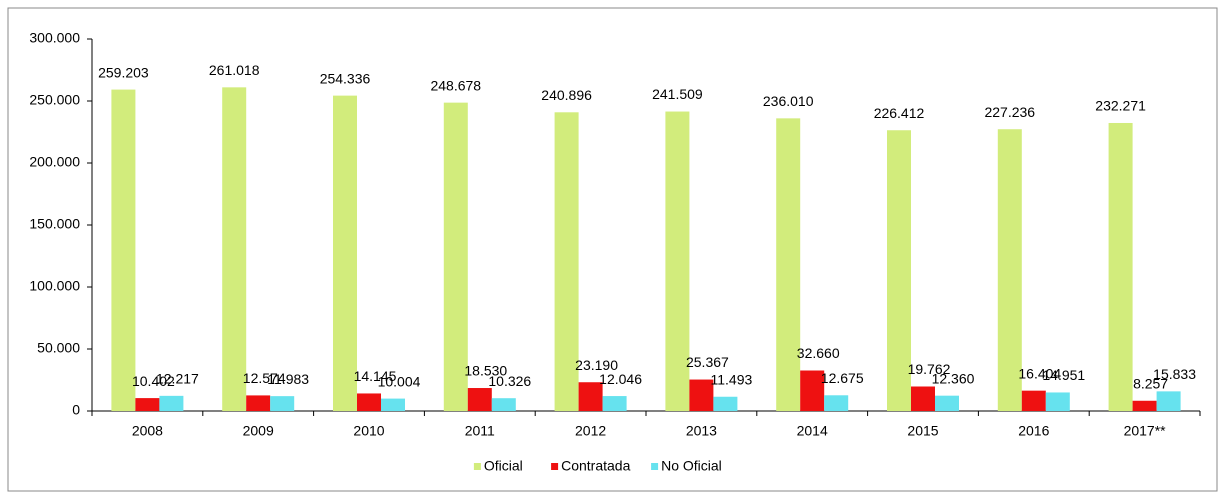 Image resolution: width=1225 pixels, height=504 pixels. Describe the element at coordinates (503, 466) in the screenshot. I see `legend-label: Oficial` at that location.